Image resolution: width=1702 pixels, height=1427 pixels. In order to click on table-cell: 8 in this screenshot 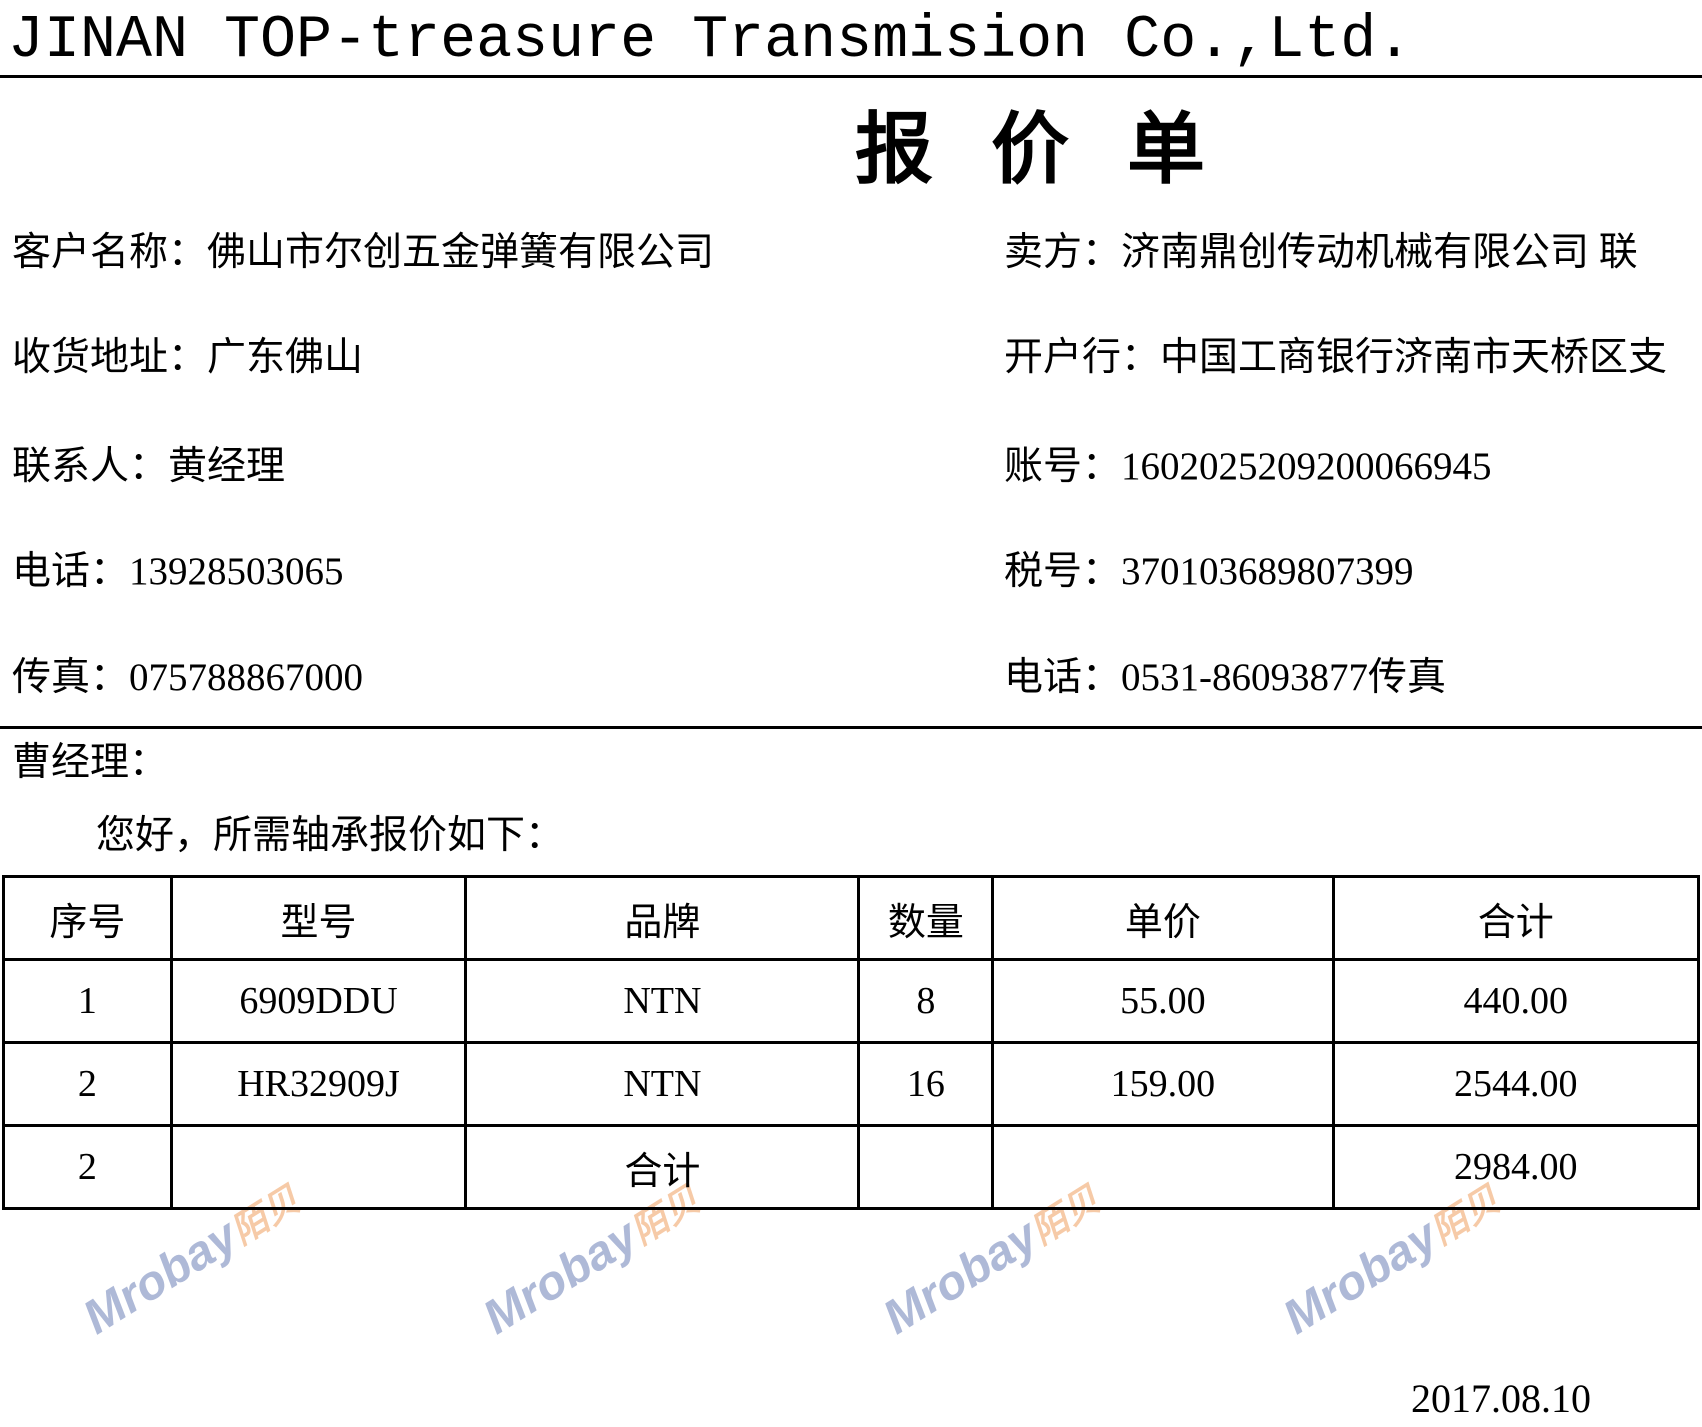, I will do `click(926, 1001)`.